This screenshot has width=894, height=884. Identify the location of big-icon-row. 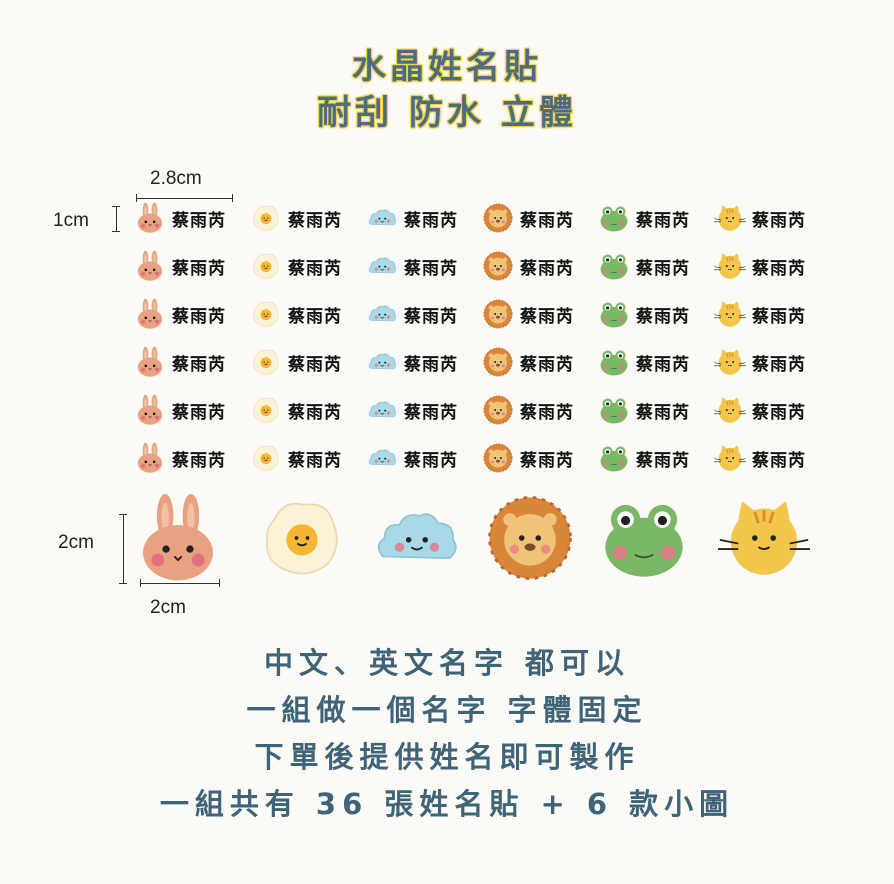
(447, 542).